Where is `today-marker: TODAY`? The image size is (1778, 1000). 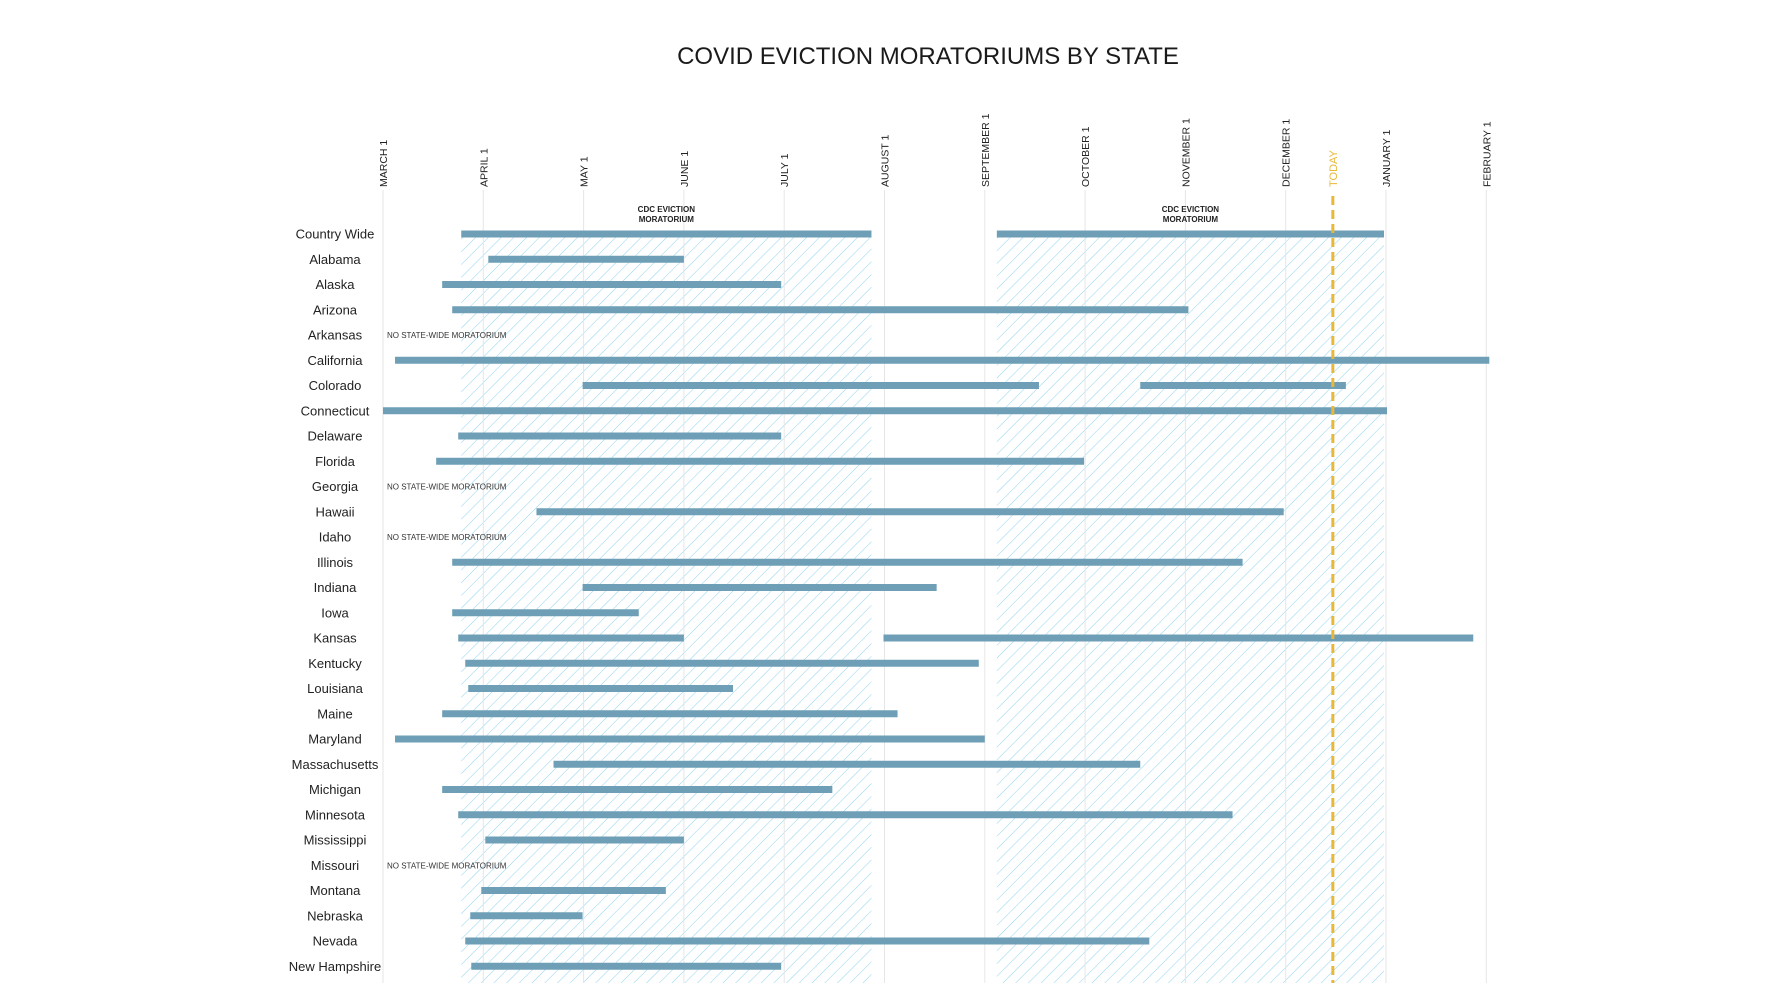 today-marker: TODAY is located at coordinates (1334, 566).